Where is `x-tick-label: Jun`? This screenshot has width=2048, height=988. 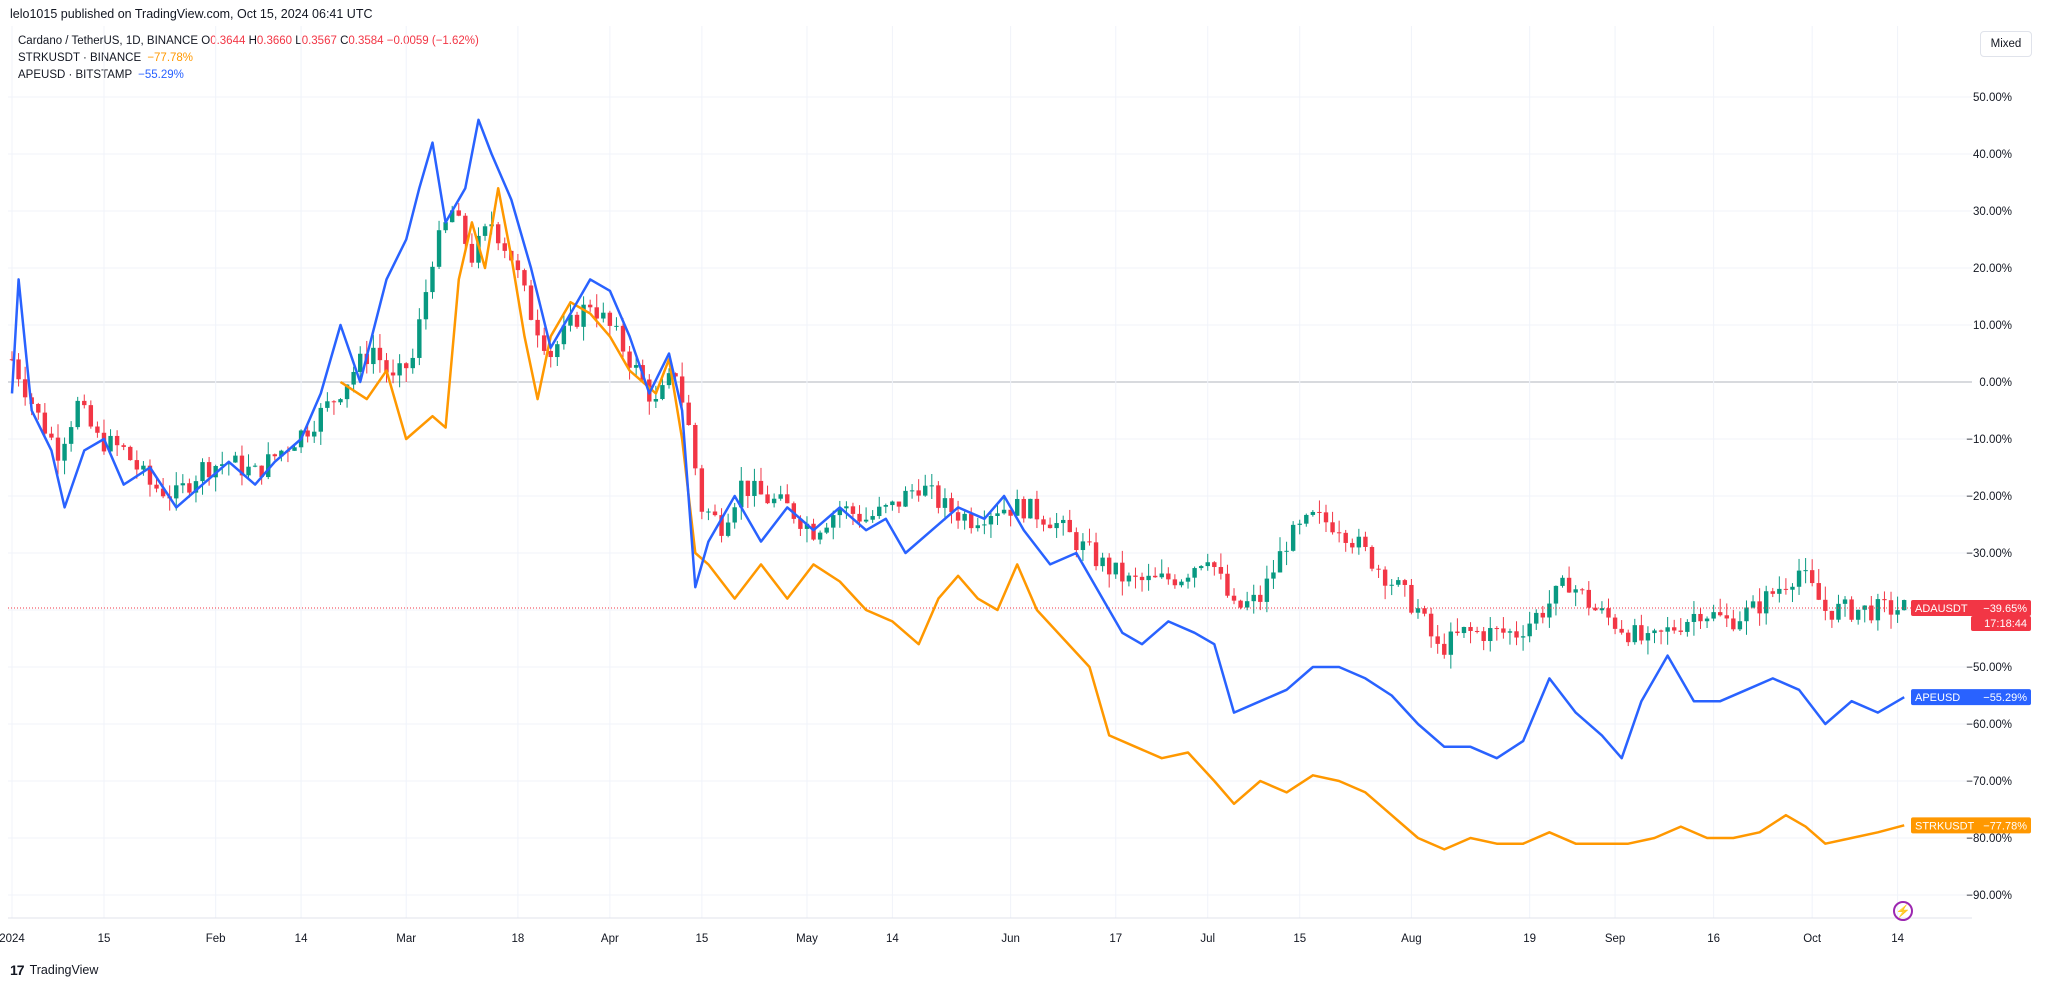 x-tick-label: Jun is located at coordinates (1010, 939).